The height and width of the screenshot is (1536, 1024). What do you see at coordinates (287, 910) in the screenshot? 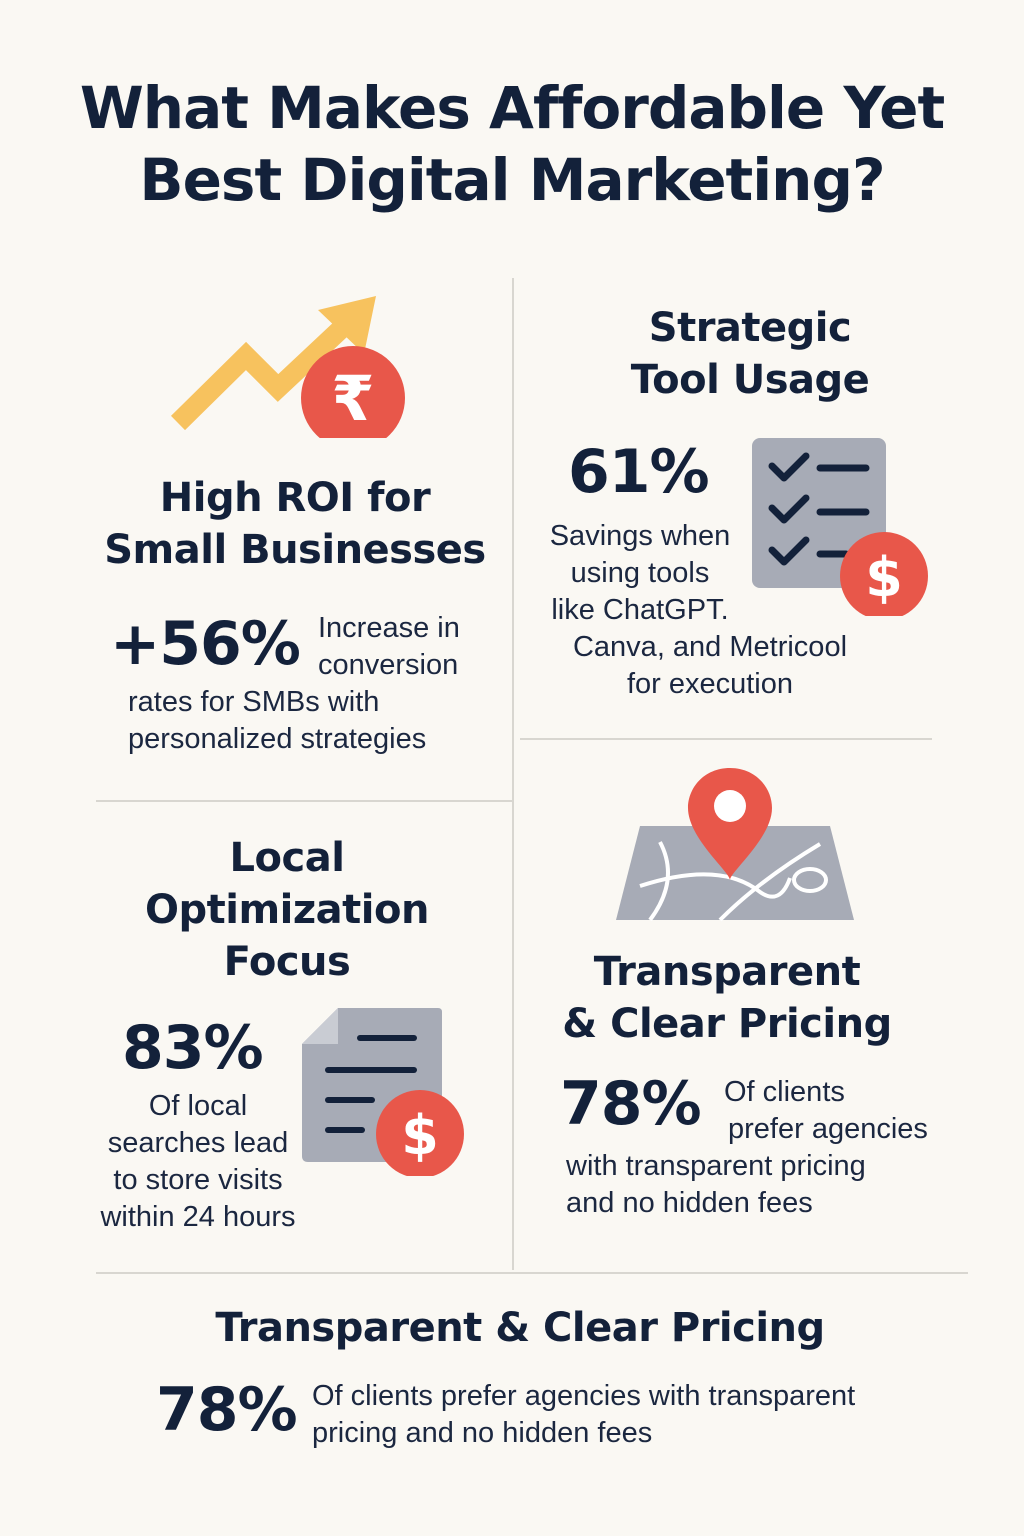
I see `local-heading: Local Optimization Focus` at bounding box center [287, 910].